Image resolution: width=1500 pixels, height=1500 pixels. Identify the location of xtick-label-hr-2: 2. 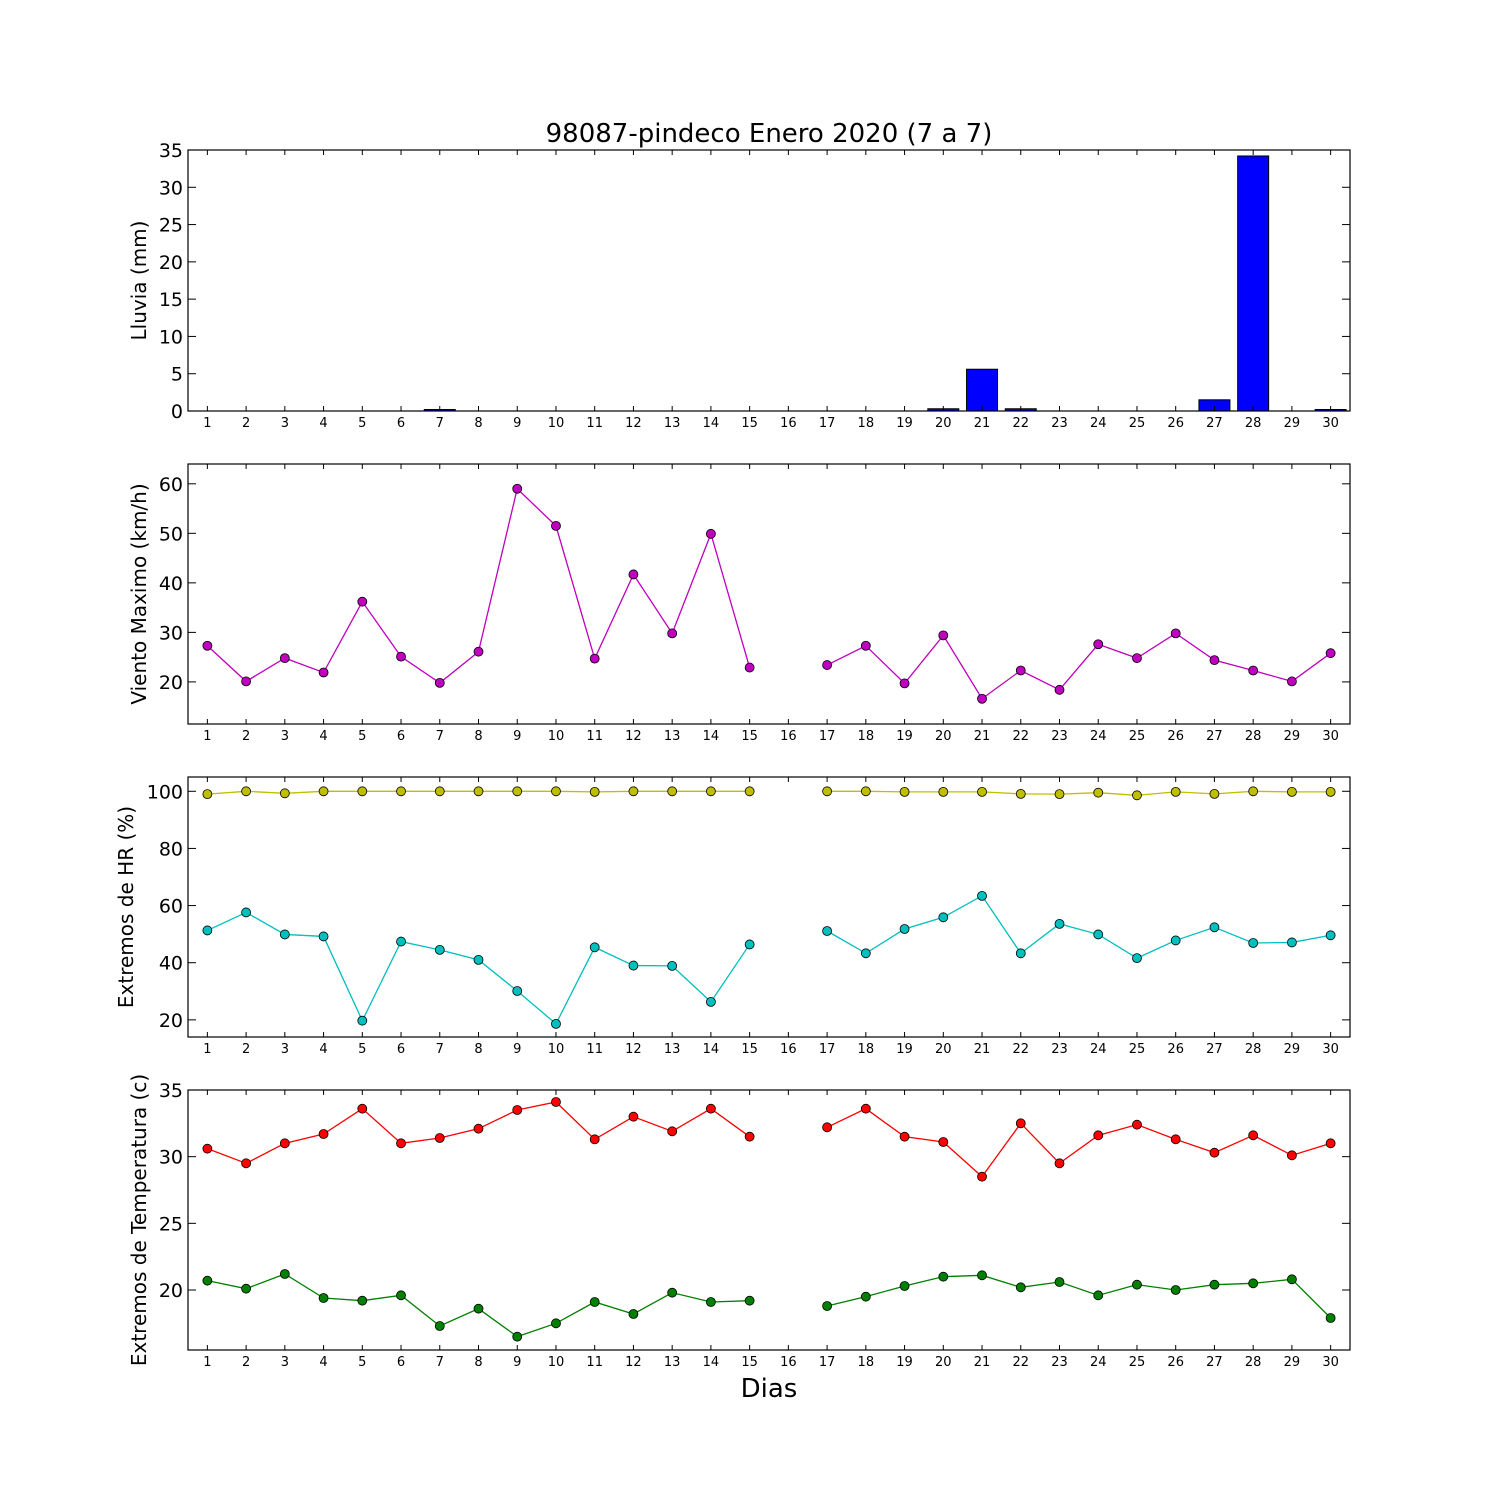
(246, 1049).